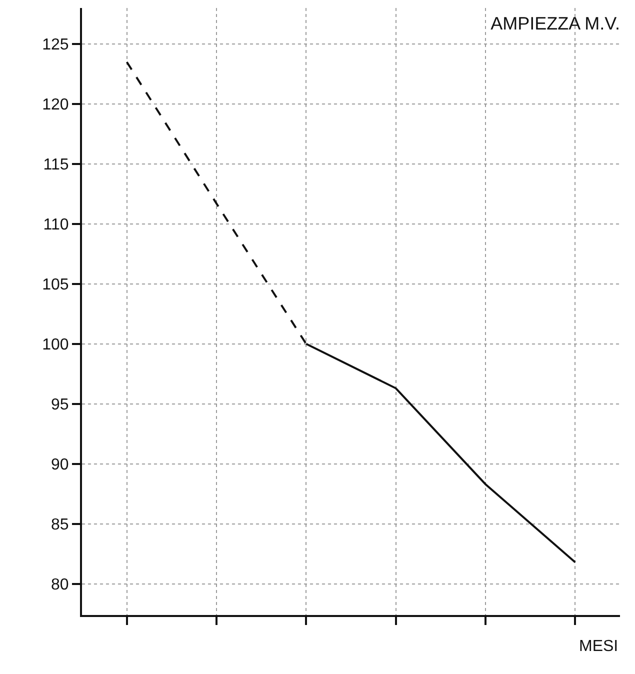 This screenshot has width=635, height=674. What do you see at coordinates (55, 345) in the screenshot?
I see `y-tick-label: 100` at bounding box center [55, 345].